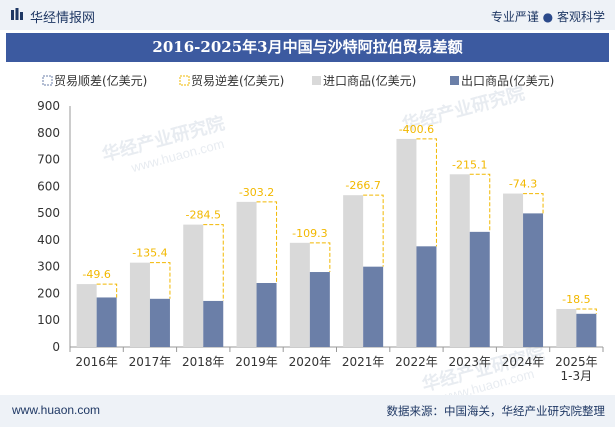  Describe the element at coordinates (496, 411) in the screenshot. I see `data-source: 数据来源：中国海关，华经产业研究院整理` at that location.